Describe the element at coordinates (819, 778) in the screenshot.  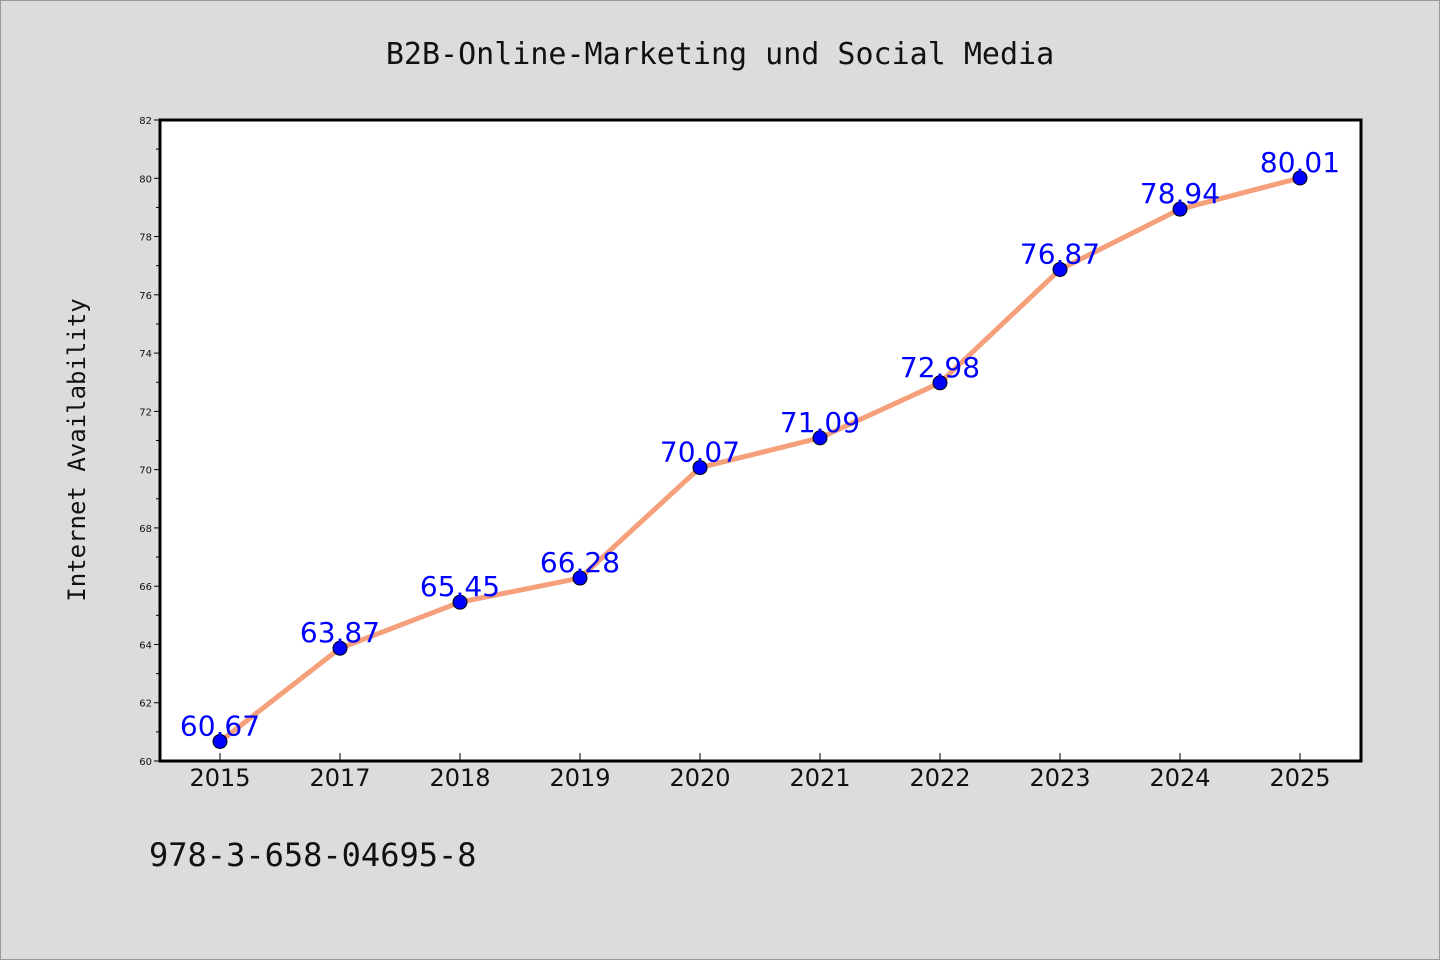
I see `x-tick-label: 2021` at that location.